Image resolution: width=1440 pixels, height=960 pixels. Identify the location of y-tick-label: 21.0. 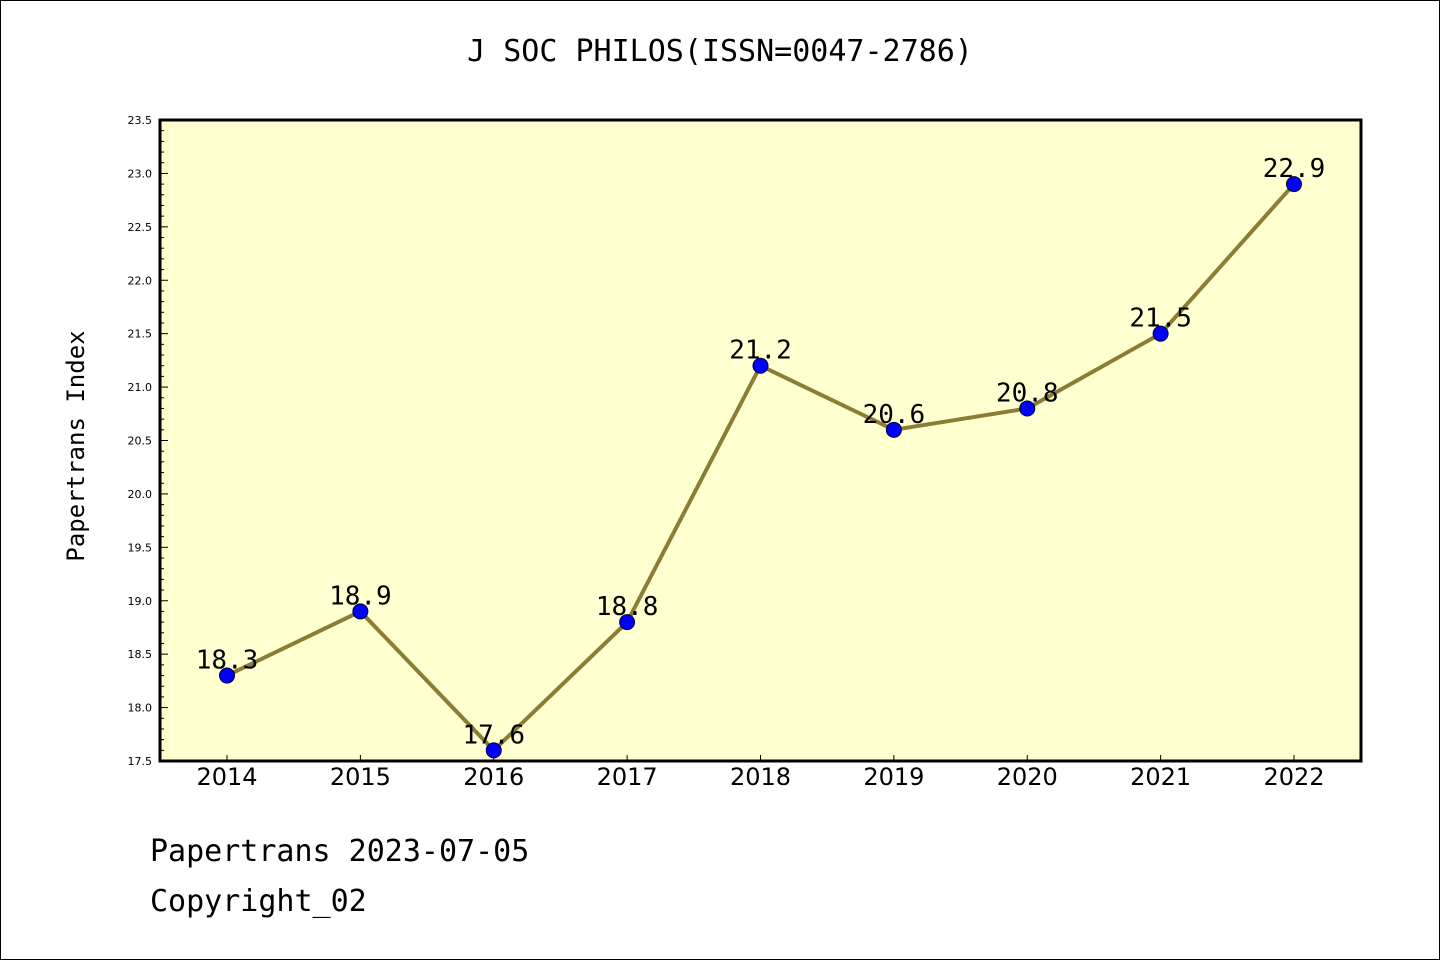
(140, 387).